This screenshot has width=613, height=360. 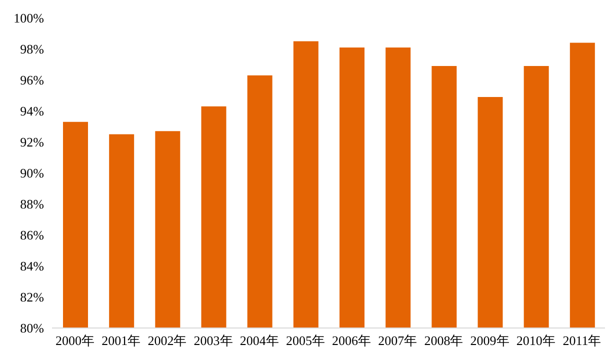 I want to click on y-tick-label: 100%, so click(x=29, y=18).